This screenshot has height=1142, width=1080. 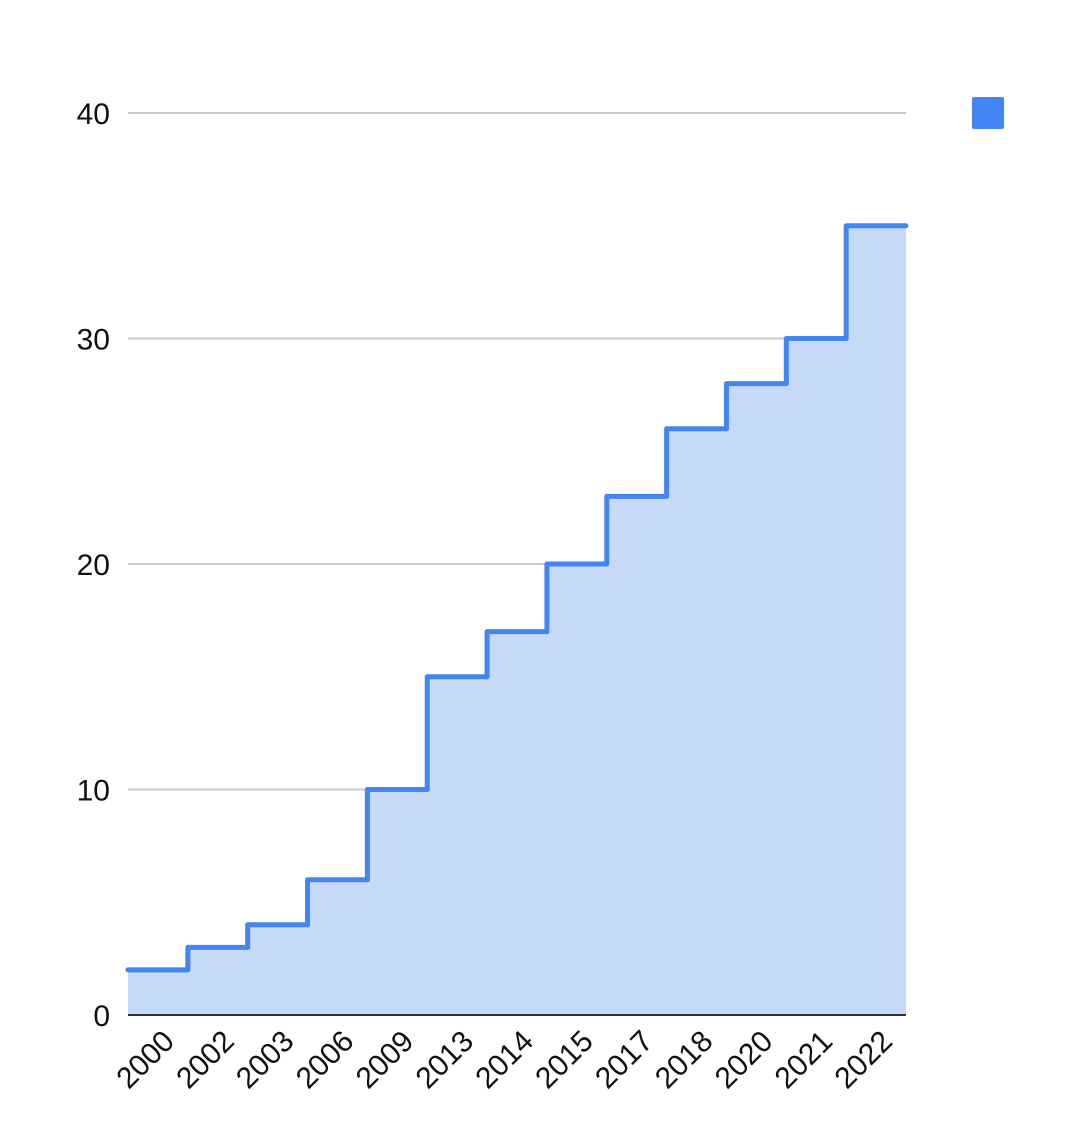 What do you see at coordinates (876, 282) in the screenshot?
I see `step-segment-2022` at bounding box center [876, 282].